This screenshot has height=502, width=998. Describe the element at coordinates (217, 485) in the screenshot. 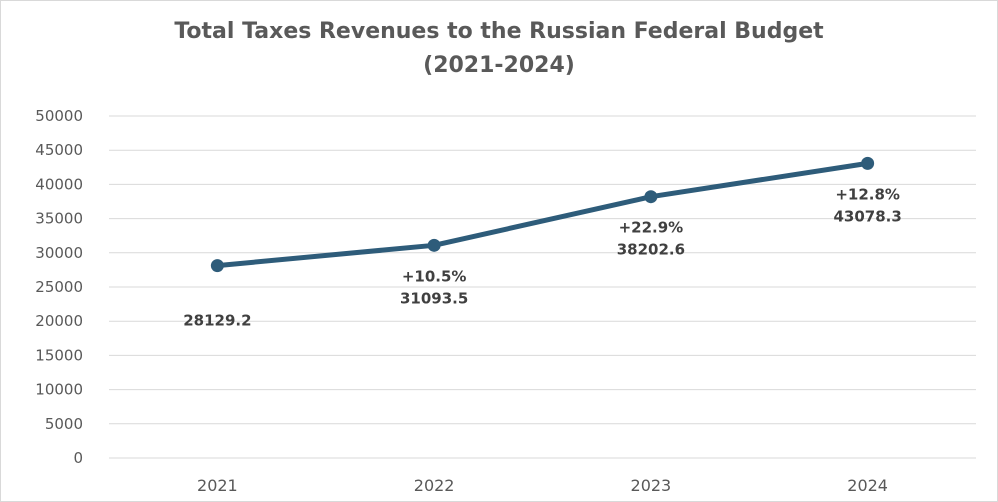

I see `x-tick-label-2021: 2021` at that location.